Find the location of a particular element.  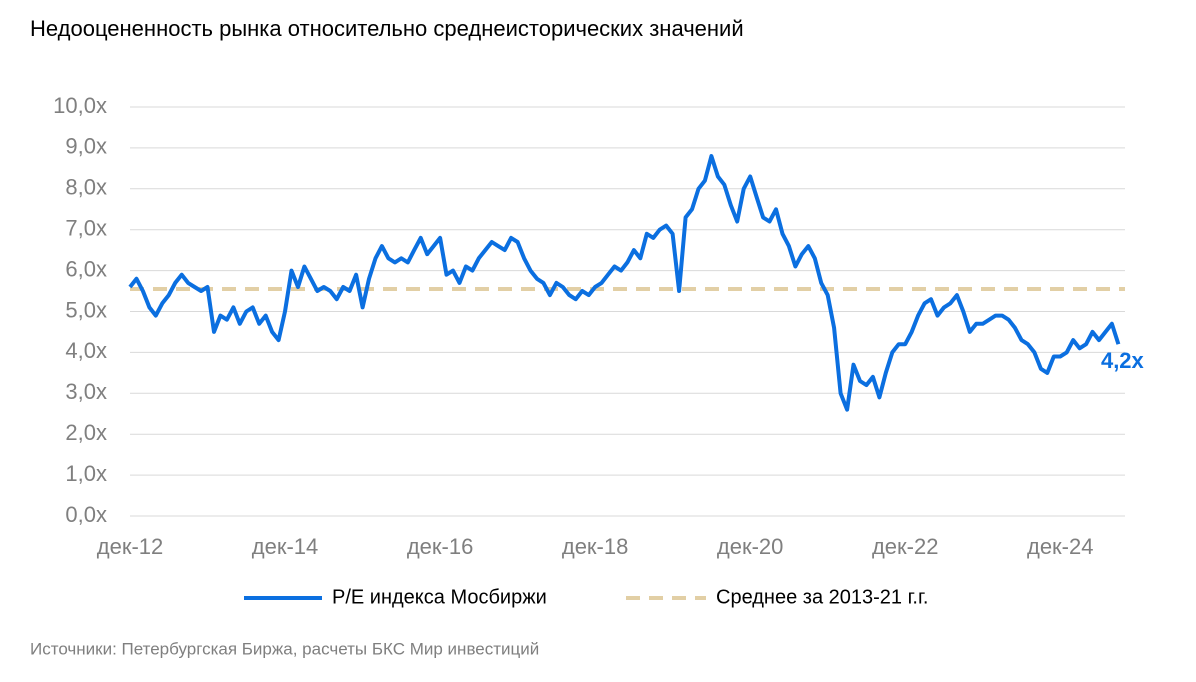

y-tick-label: 1,0x is located at coordinates (86, 473).